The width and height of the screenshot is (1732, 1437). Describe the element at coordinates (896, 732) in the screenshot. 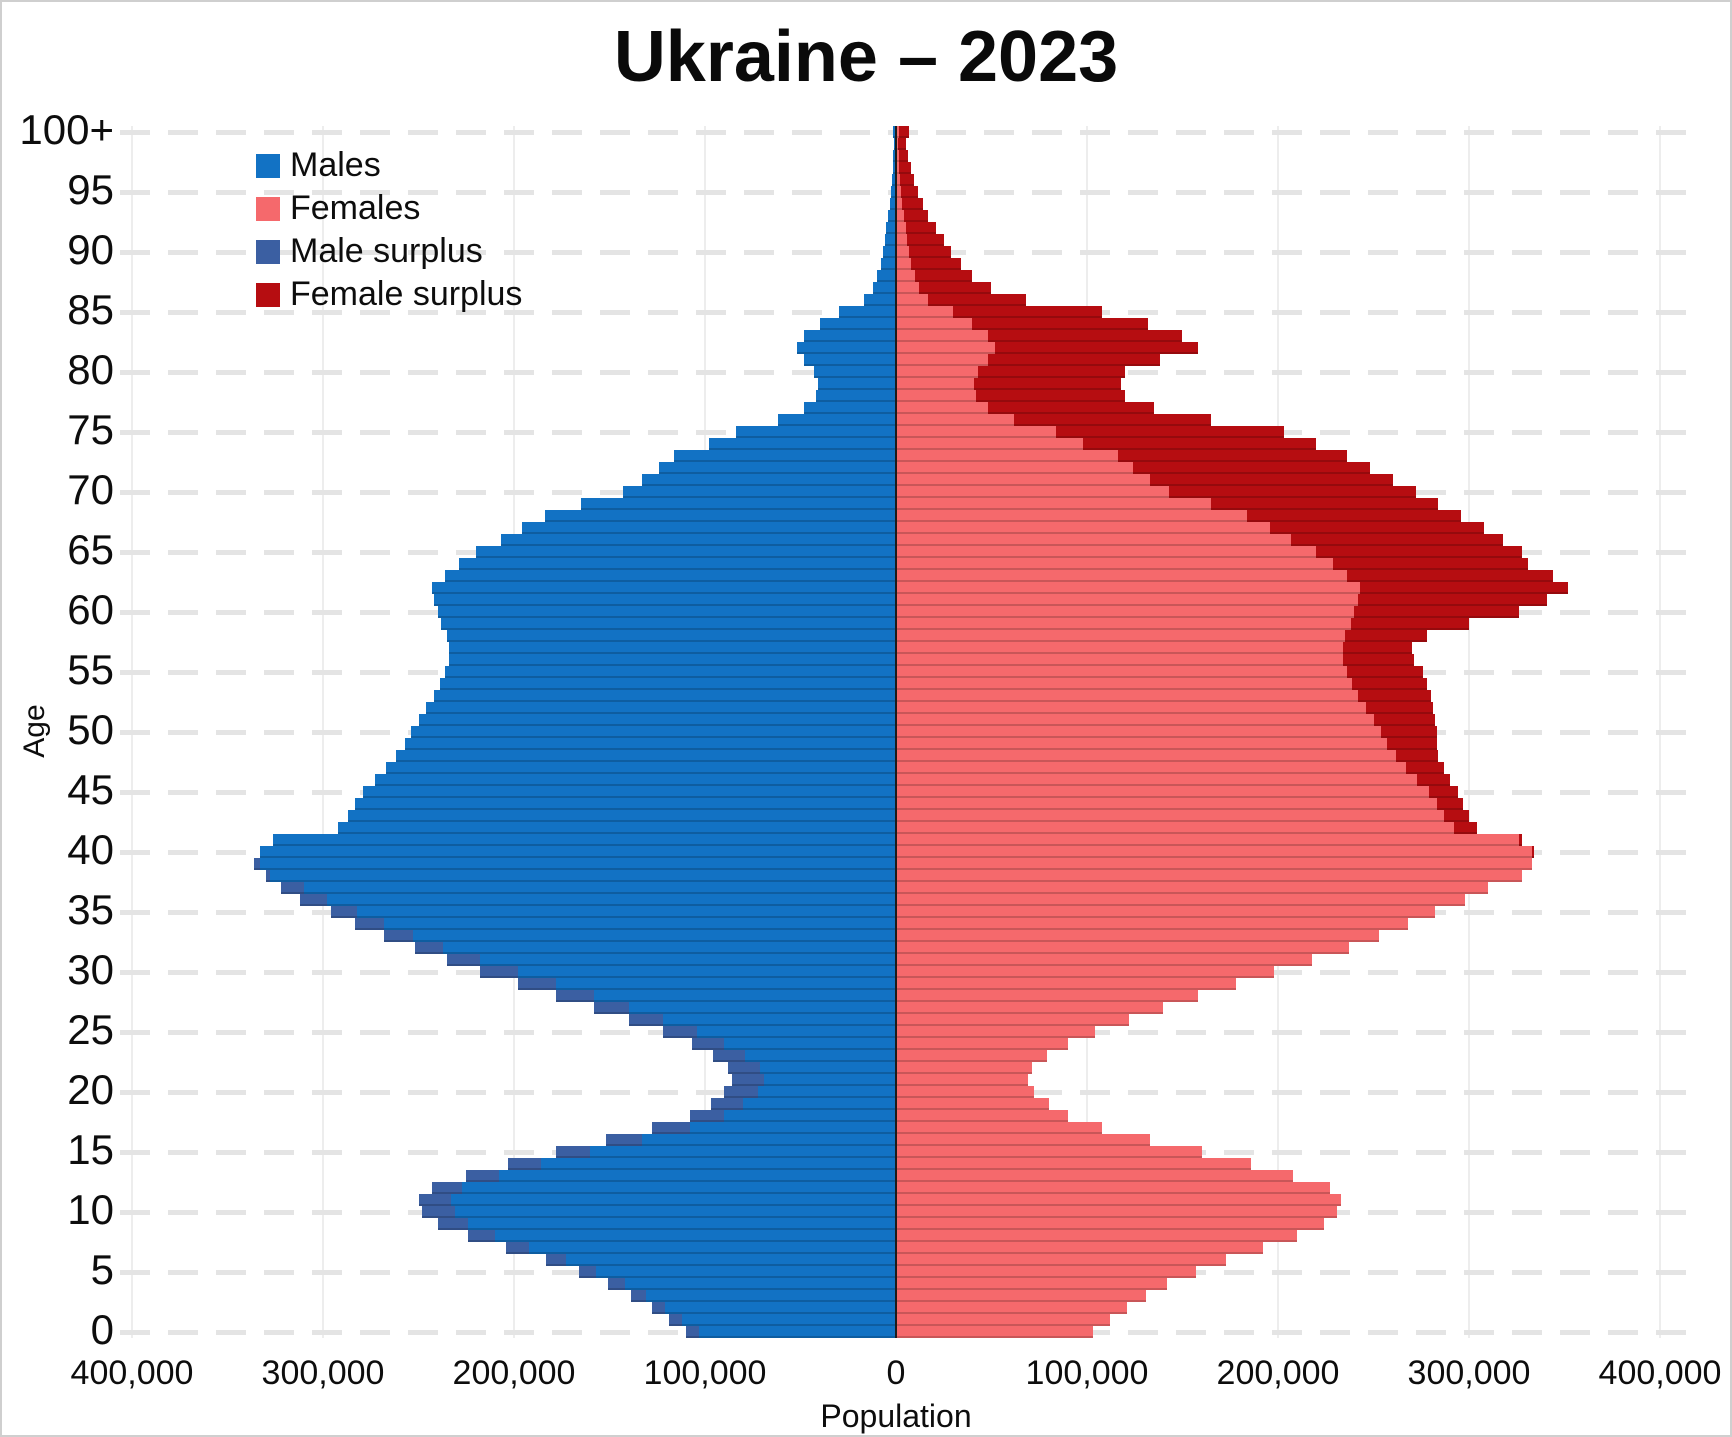

I see `center-axis-line` at that location.